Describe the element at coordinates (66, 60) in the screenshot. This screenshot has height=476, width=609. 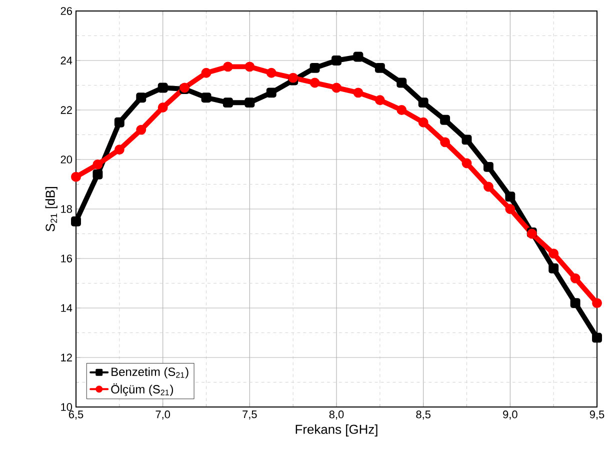
I see `y-tick-label: 24` at that location.